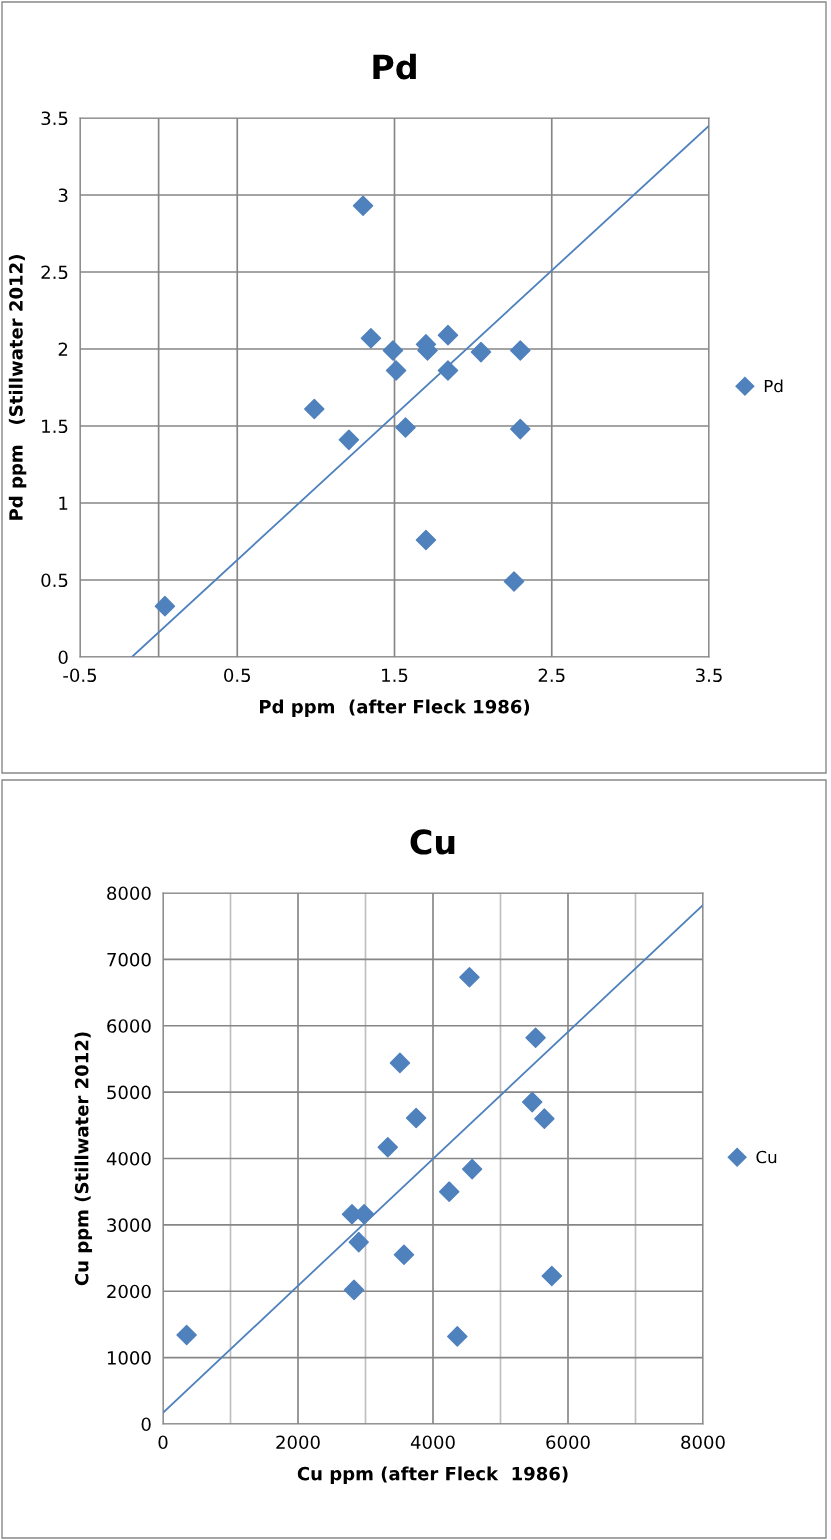 The width and height of the screenshot is (831, 1540). What do you see at coordinates (129, 1358) in the screenshot?
I see `y-tick-label: 1000` at bounding box center [129, 1358].